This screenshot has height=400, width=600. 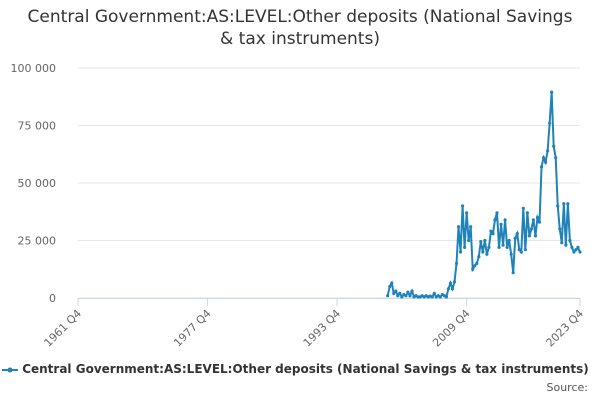 What do you see at coordinates (52, 298) in the screenshot?
I see `y-tick-label: 0` at bounding box center [52, 298].